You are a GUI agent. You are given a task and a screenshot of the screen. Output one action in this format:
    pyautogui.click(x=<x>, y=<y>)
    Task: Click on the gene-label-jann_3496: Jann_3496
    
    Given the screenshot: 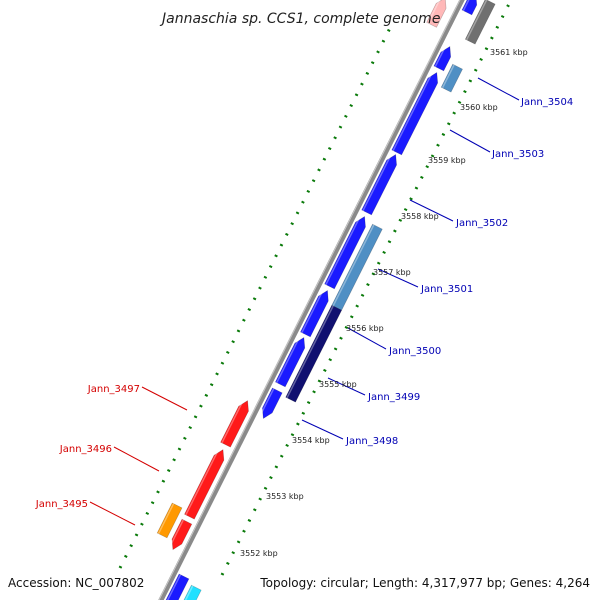 What is the action you would take?
    pyautogui.click(x=85, y=449)
    